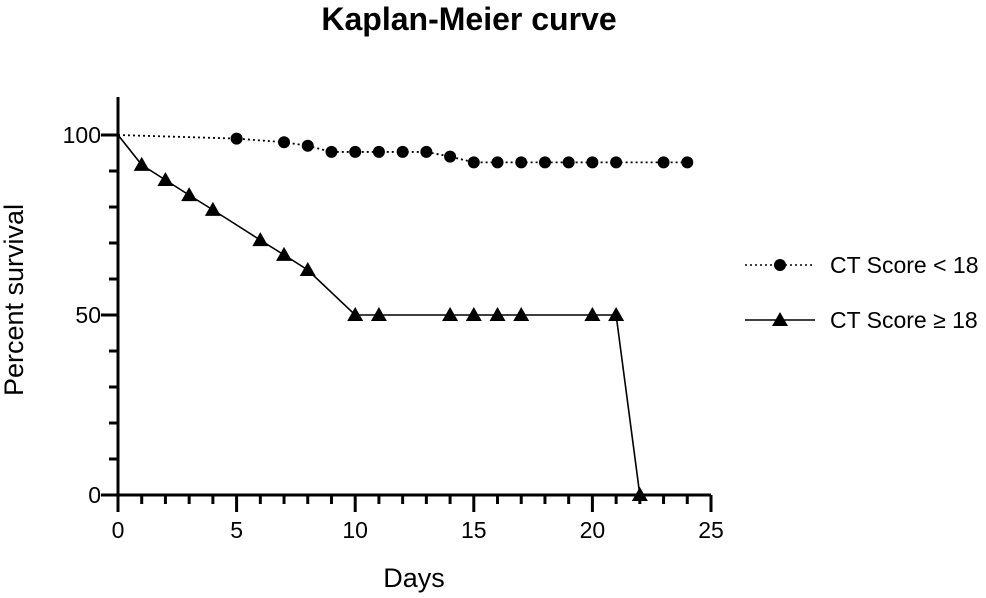 The image size is (986, 598). I want to click on x-tick-label: 5, so click(236, 530).